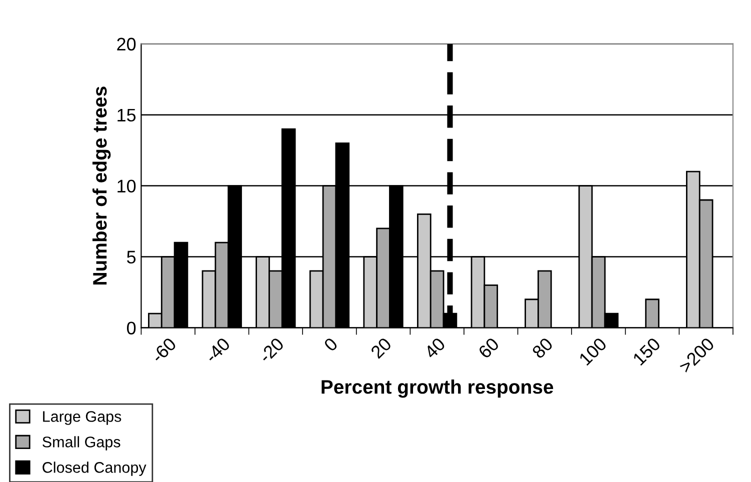 The image size is (751, 482). Describe the element at coordinates (435, 348) in the screenshot. I see `x-tick-label: 40` at that location.